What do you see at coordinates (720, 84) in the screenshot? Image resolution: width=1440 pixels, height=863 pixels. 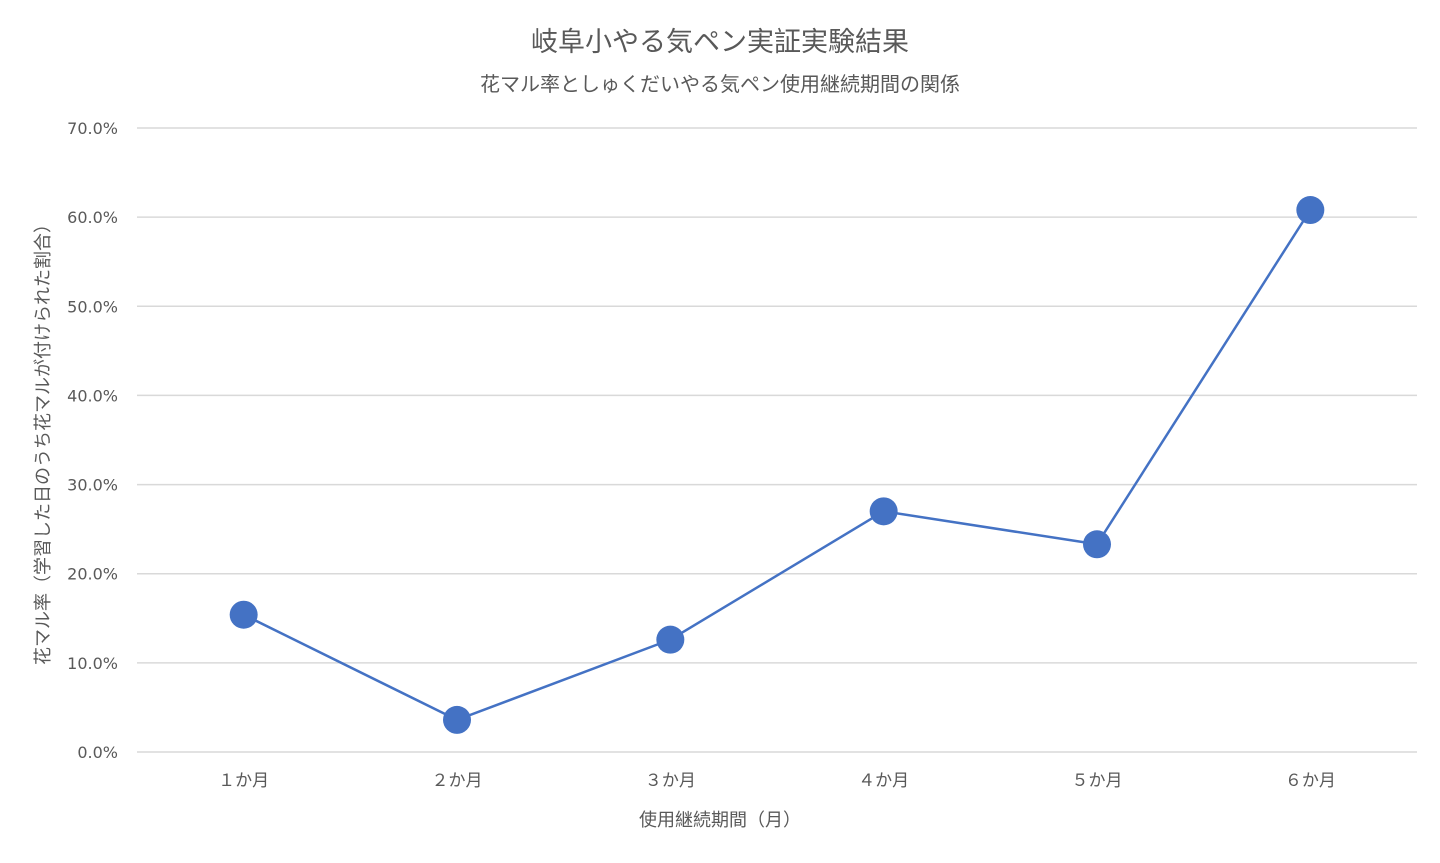 I see `chart-subtitle: 花マル率としゅくだいやる気ペン使用継続期間の関係` at bounding box center [720, 84].